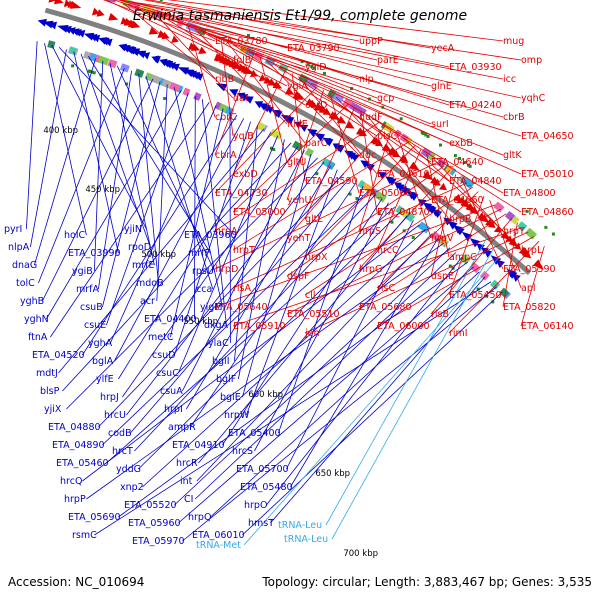 This screenshot has height=600, width=600. I want to click on reverse-gene-label: ETA_05960, so click(154, 523).